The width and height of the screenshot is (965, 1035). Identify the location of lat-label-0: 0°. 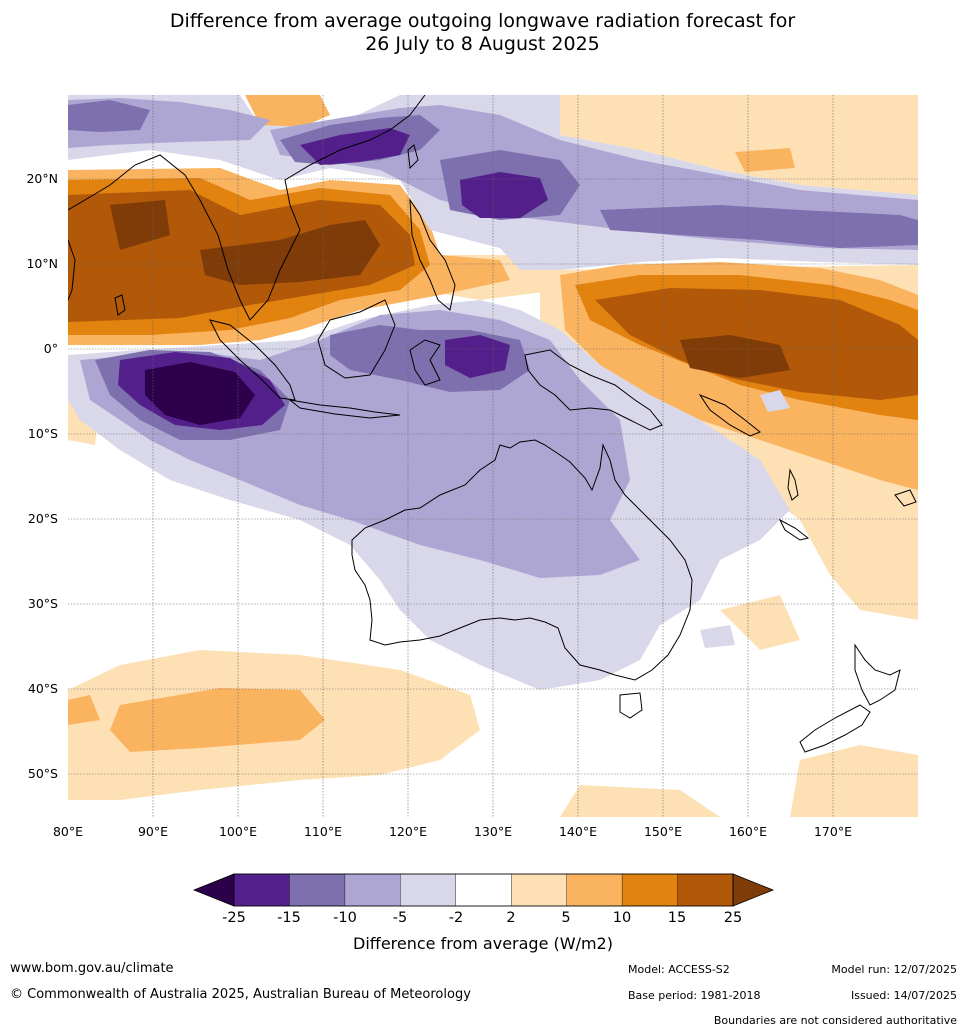
(51, 348).